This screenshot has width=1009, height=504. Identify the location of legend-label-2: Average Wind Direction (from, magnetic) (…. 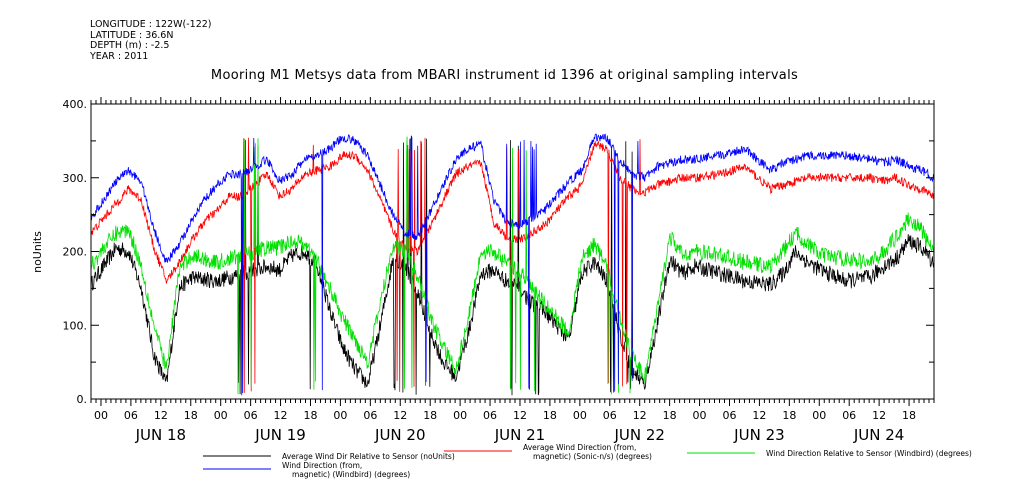
(587, 452).